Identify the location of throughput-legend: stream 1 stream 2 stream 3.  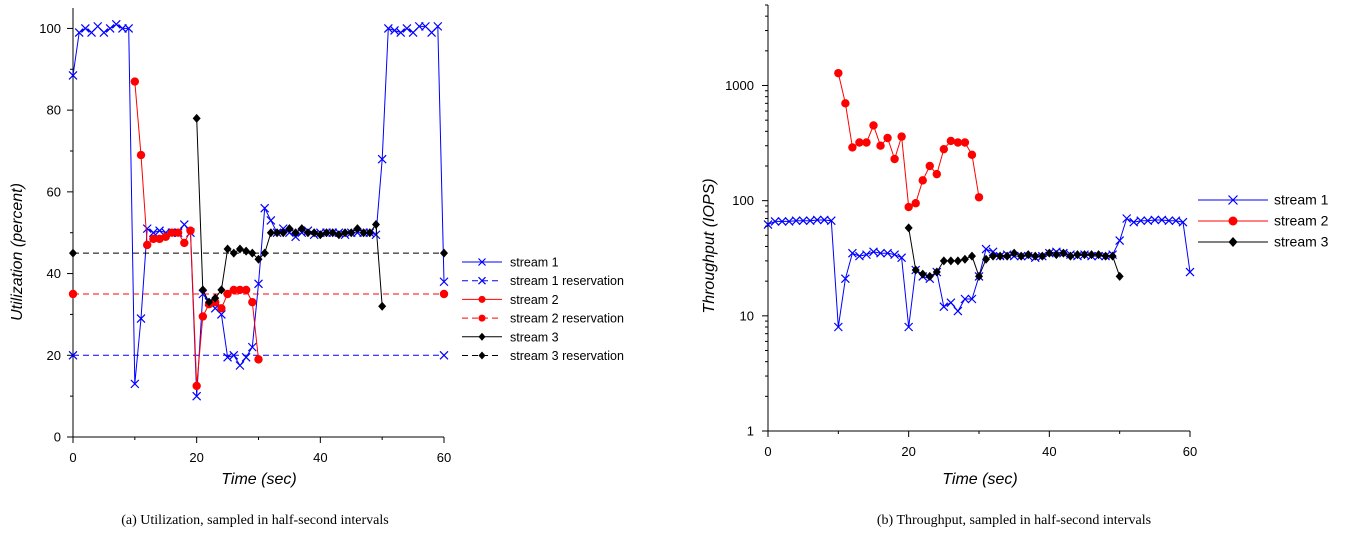
(1263, 221).